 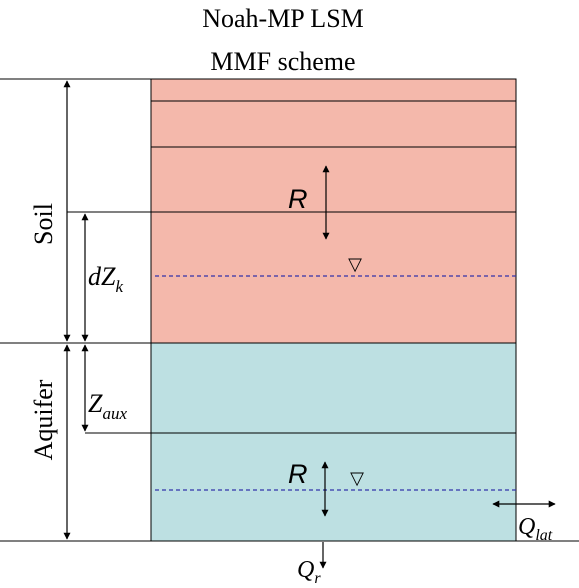 I want to click on river-flow-label: Qr, so click(x=309, y=572).